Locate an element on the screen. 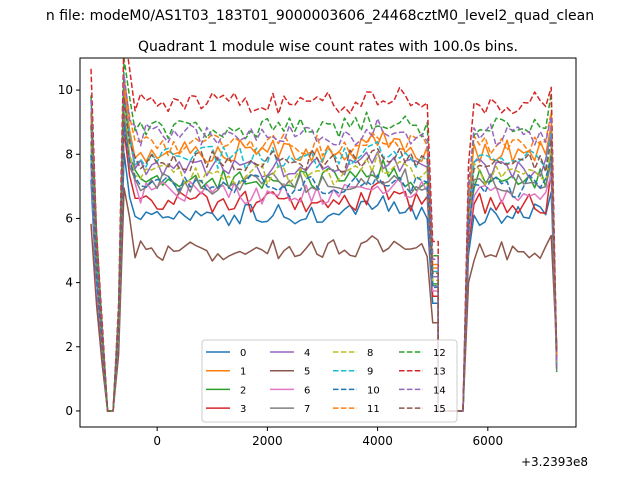  legend-label: 4 is located at coordinates (307, 353).